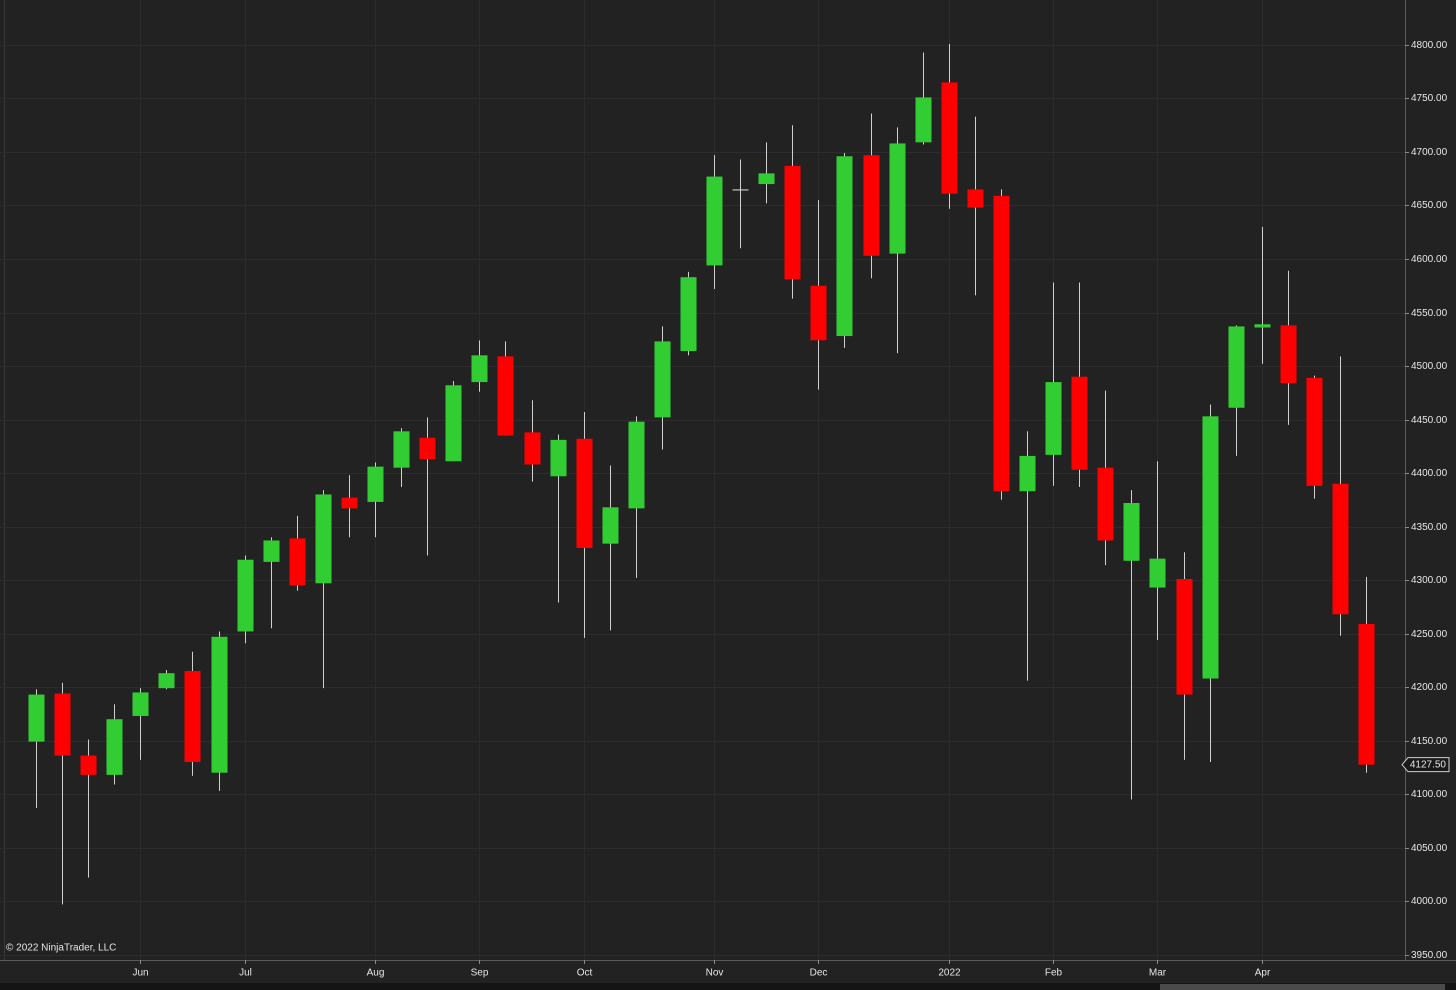 This screenshot has height=990, width=1456. What do you see at coordinates (61, 948) in the screenshot?
I see `copyright: © 2022 NinjaTrader, LLC` at bounding box center [61, 948].